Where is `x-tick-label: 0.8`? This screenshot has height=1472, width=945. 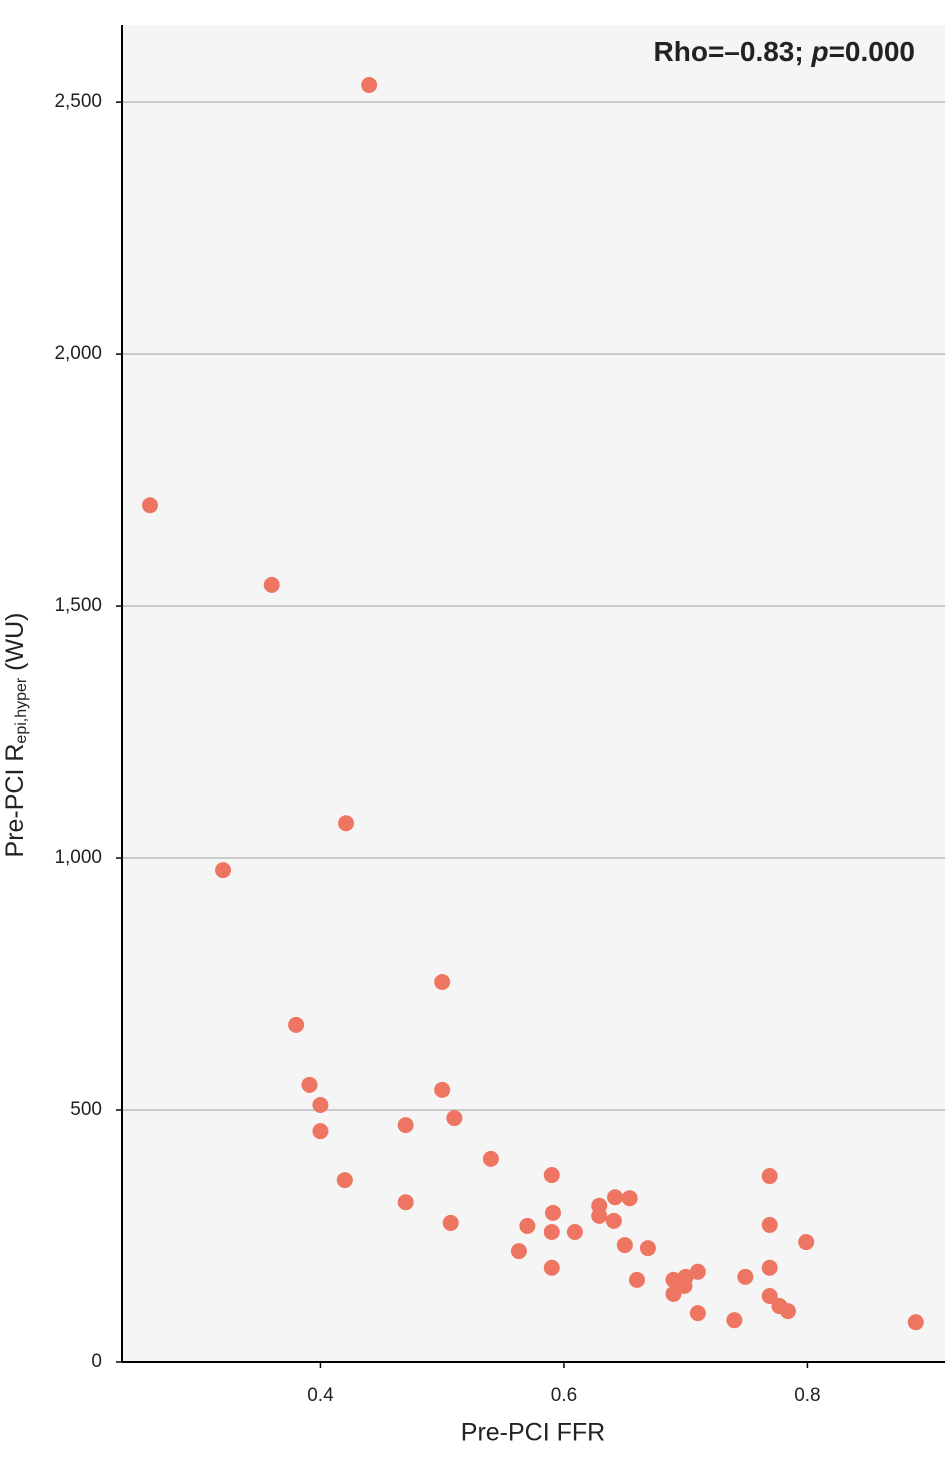
x-tick-label: 0.8 is located at coordinates (807, 1395).